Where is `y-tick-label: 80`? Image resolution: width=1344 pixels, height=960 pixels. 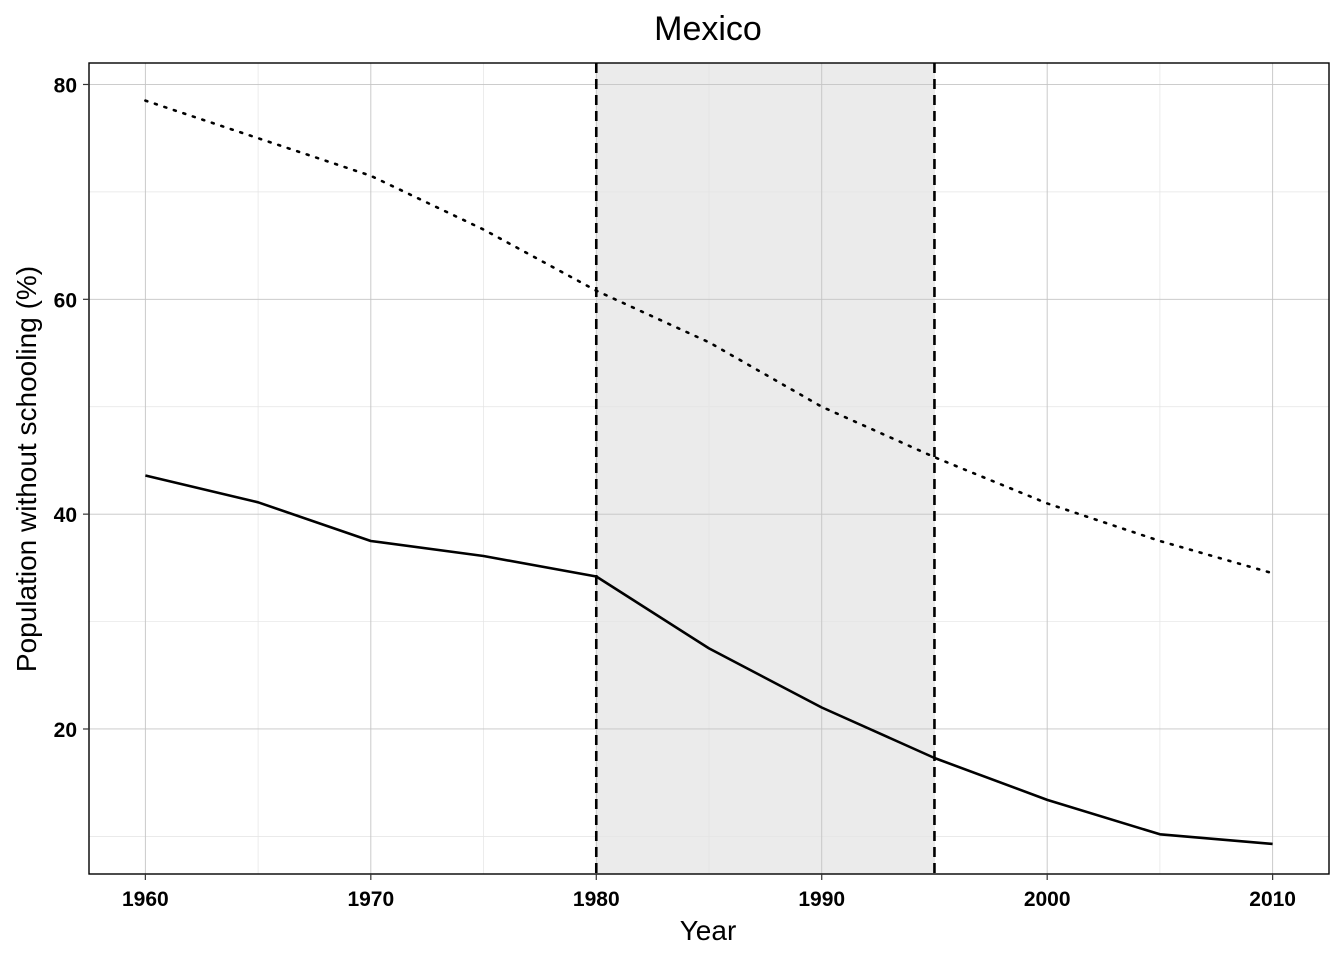 y-tick-label: 80 is located at coordinates (65, 85).